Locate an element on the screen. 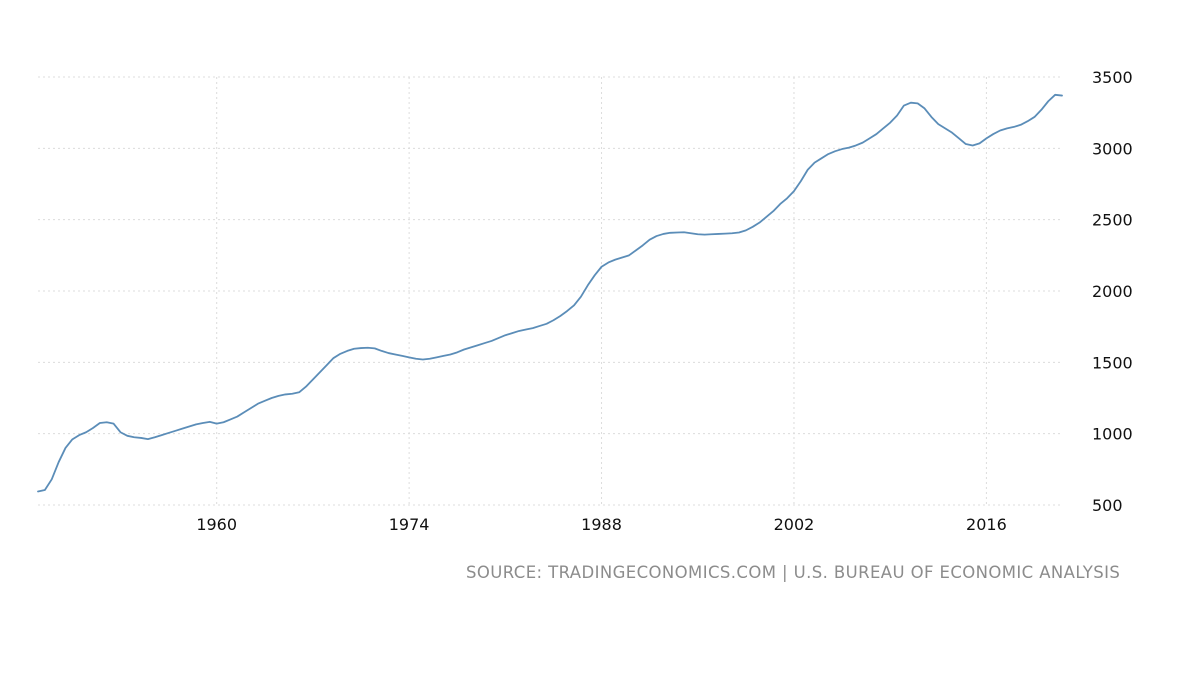  y-tick-label: 3000 is located at coordinates (1112, 148).